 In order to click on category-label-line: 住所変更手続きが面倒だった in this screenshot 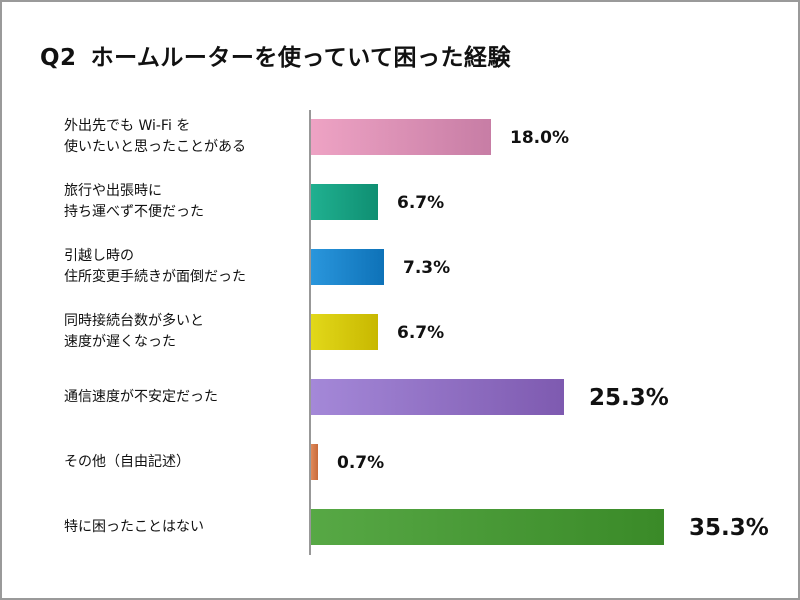, I will do `click(155, 277)`.